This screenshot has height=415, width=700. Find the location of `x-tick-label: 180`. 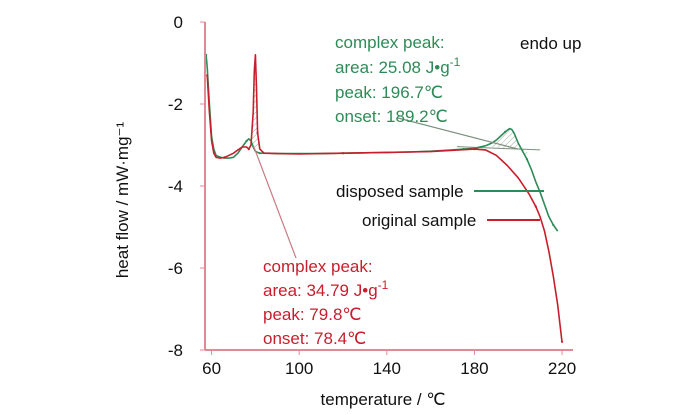

x-tick-label: 180 is located at coordinates (474, 368).